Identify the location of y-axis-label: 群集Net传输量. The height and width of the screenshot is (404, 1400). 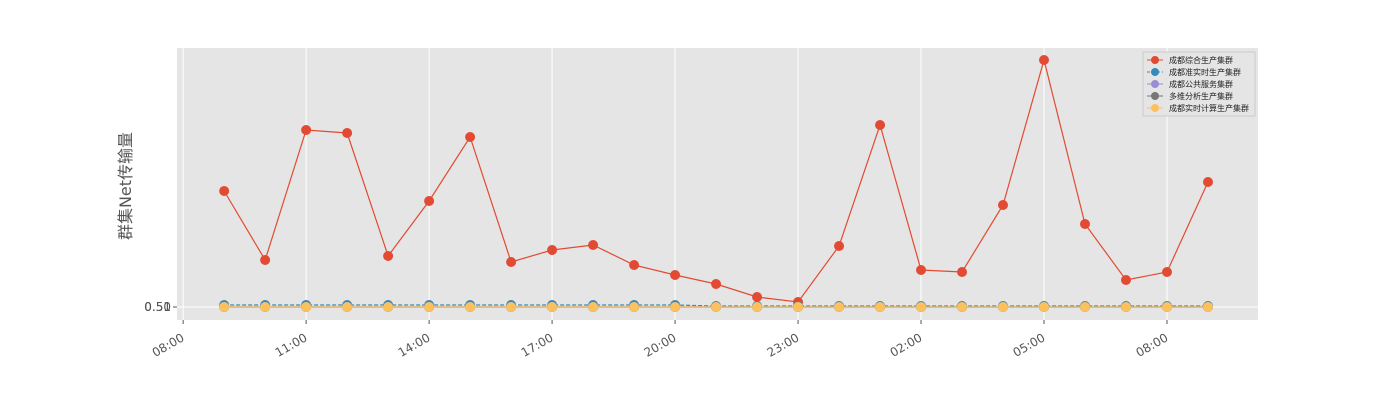
(125, 186).